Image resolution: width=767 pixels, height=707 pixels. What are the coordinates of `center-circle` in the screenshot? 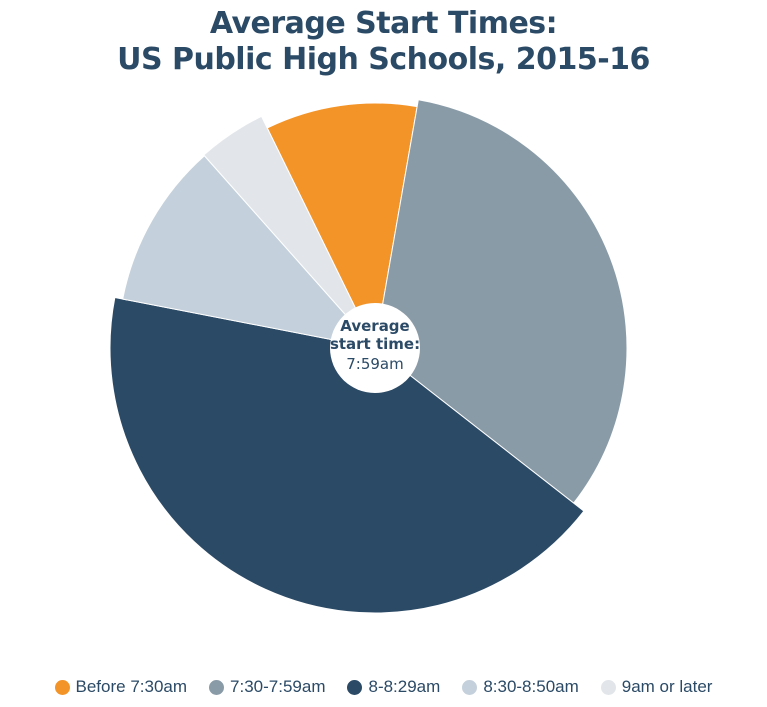 It's located at (375, 348).